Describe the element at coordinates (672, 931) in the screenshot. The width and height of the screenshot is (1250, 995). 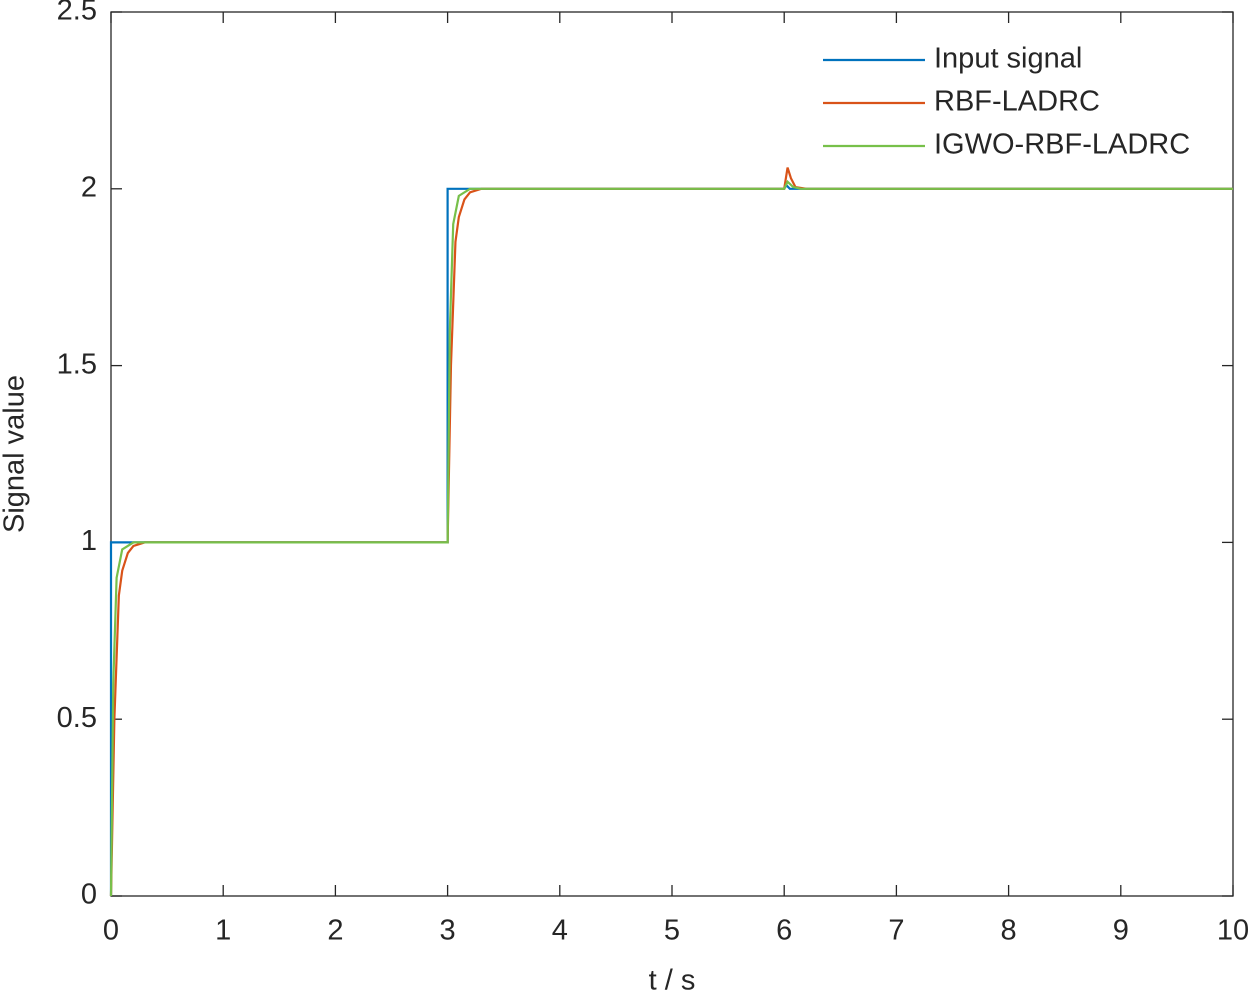
I see `x-tick-label: 5` at that location.